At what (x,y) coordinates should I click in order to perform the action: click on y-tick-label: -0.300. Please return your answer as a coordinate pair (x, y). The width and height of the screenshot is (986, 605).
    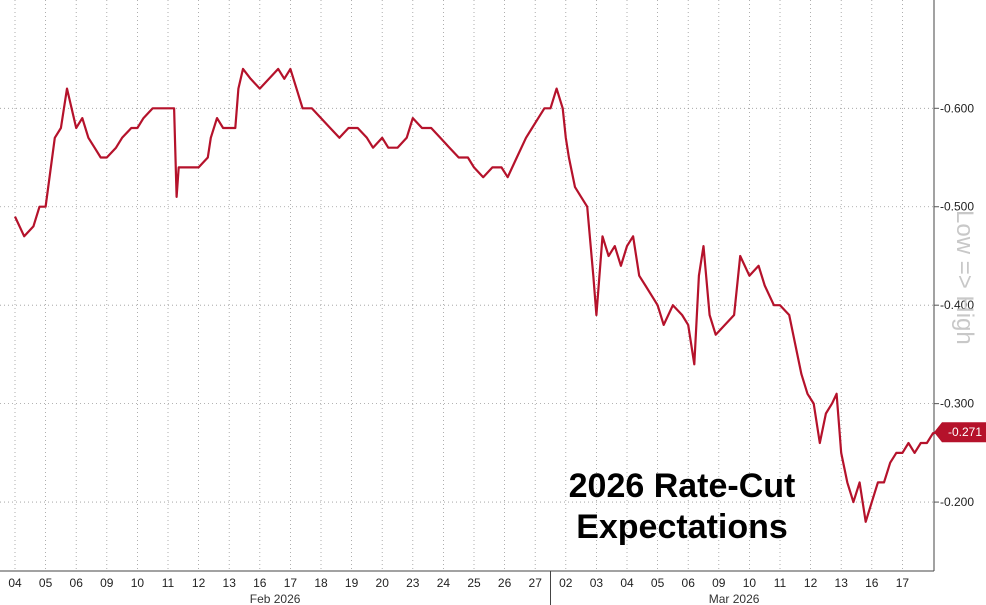
    Looking at the image, I should click on (957, 404).